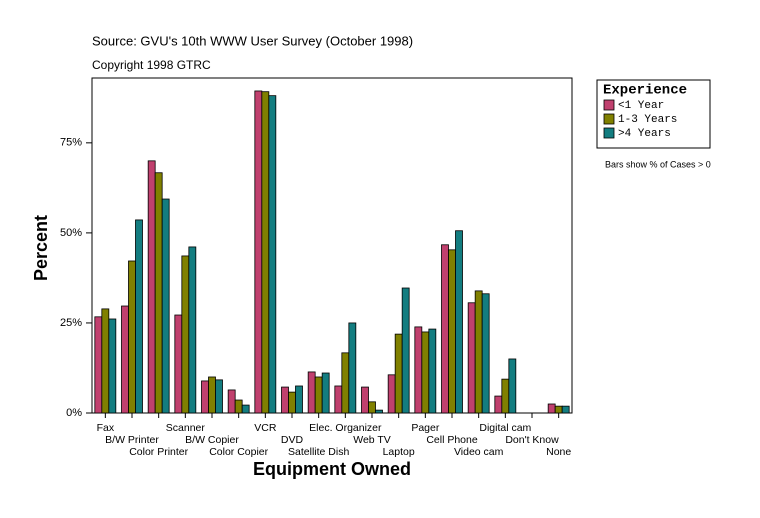  I want to click on x-tick-label: Color Copier, so click(238, 452).